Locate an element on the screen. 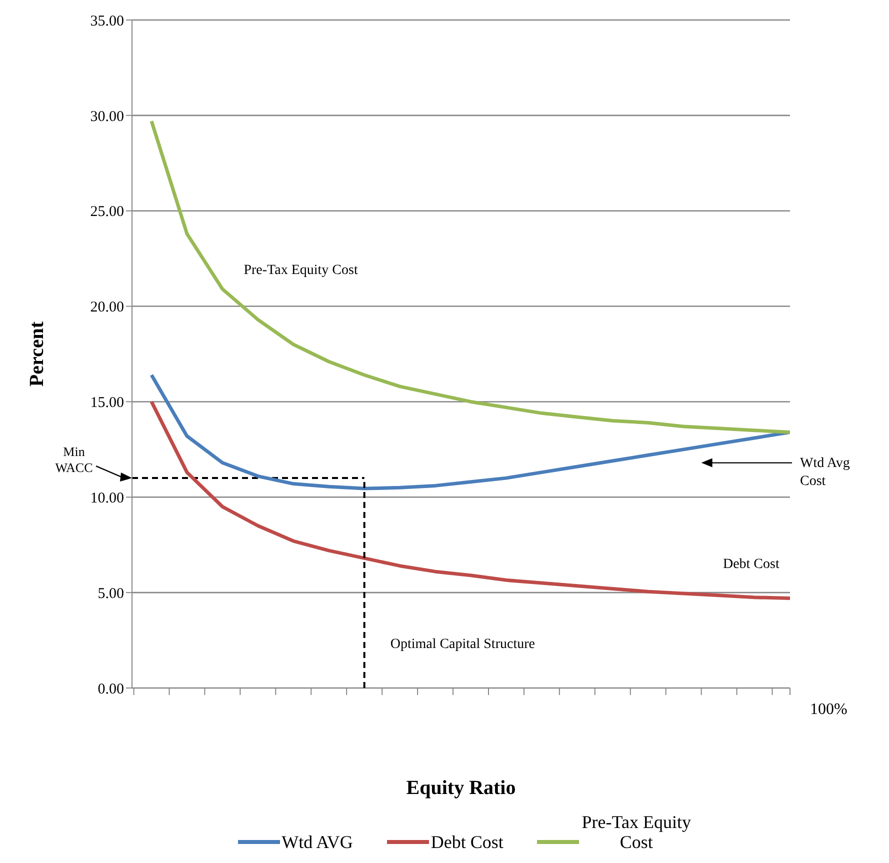 The image size is (889, 863). y-tick-label: 0.00 is located at coordinates (111, 689).